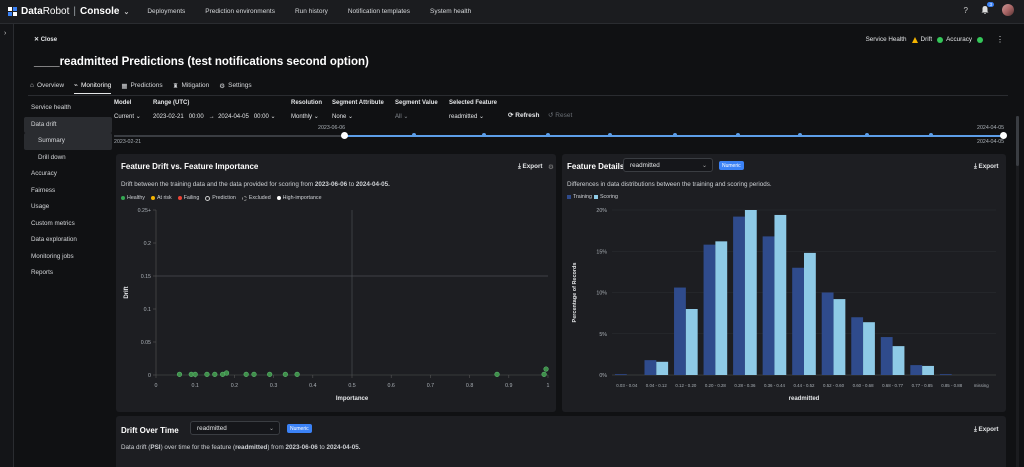  What do you see at coordinates (127, 116) in the screenshot?
I see `model-select: Current ⌄` at bounding box center [127, 116].